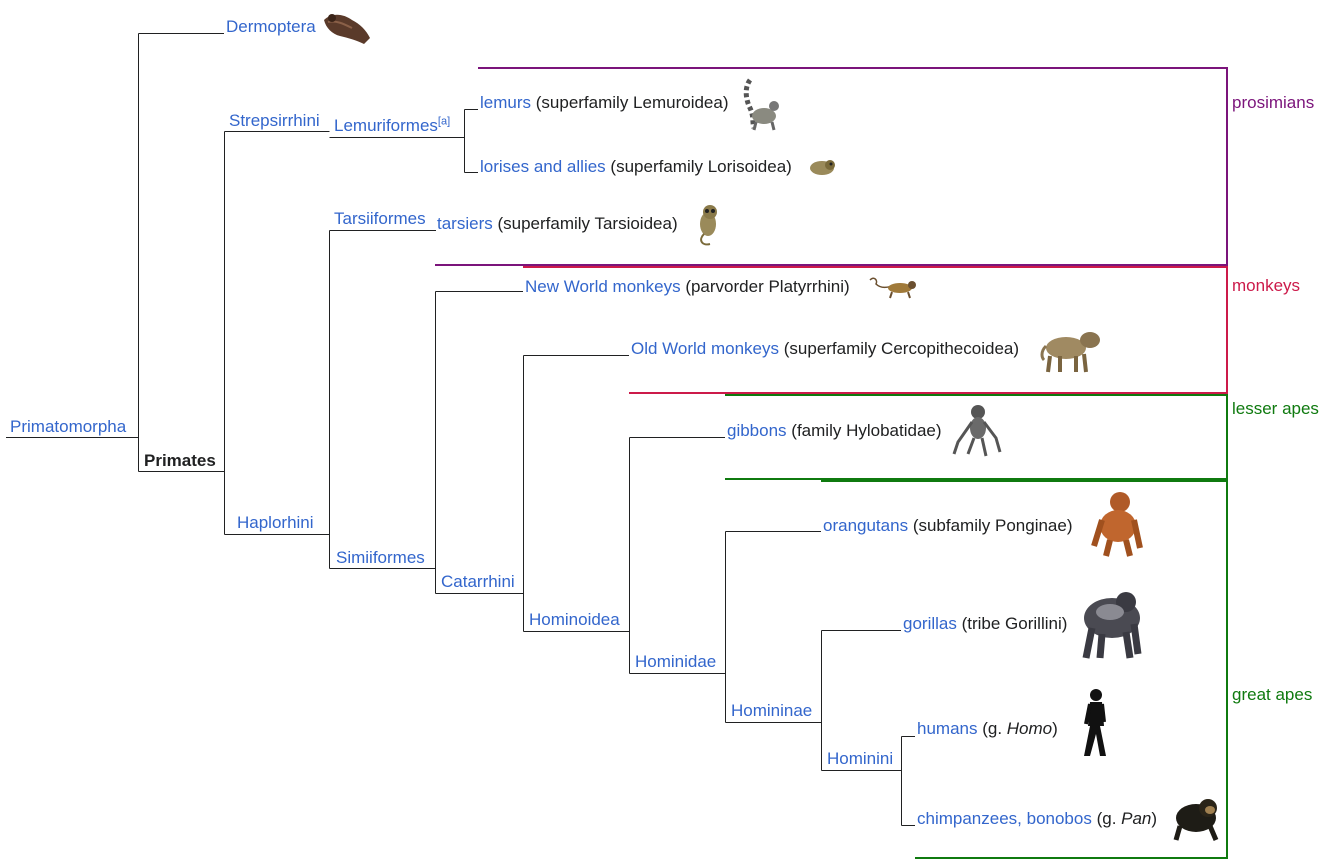 The width and height of the screenshot is (1330, 863). Describe the element at coordinates (1112, 625) in the screenshot. I see `gorilla-icon` at that location.